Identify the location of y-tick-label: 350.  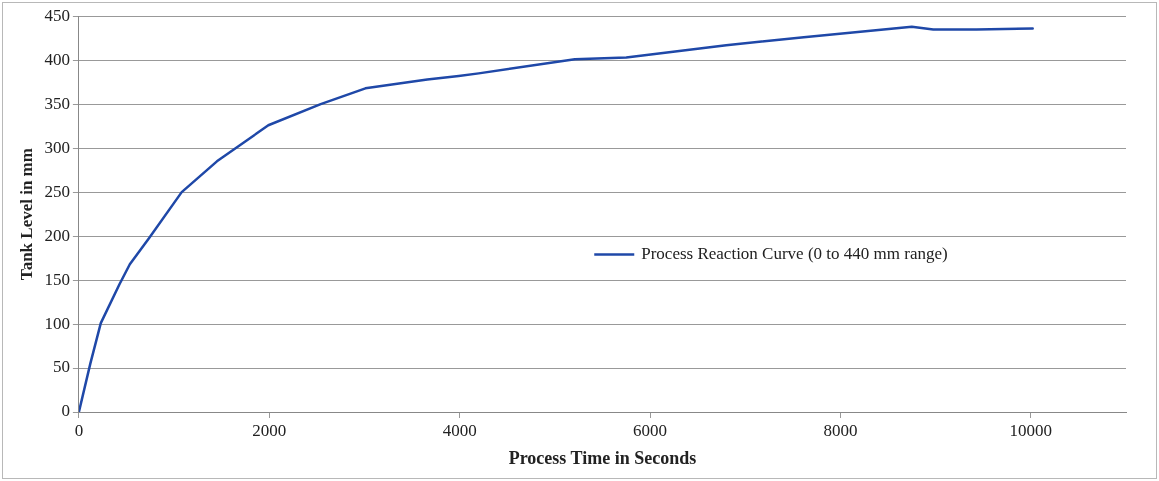
(57, 103).